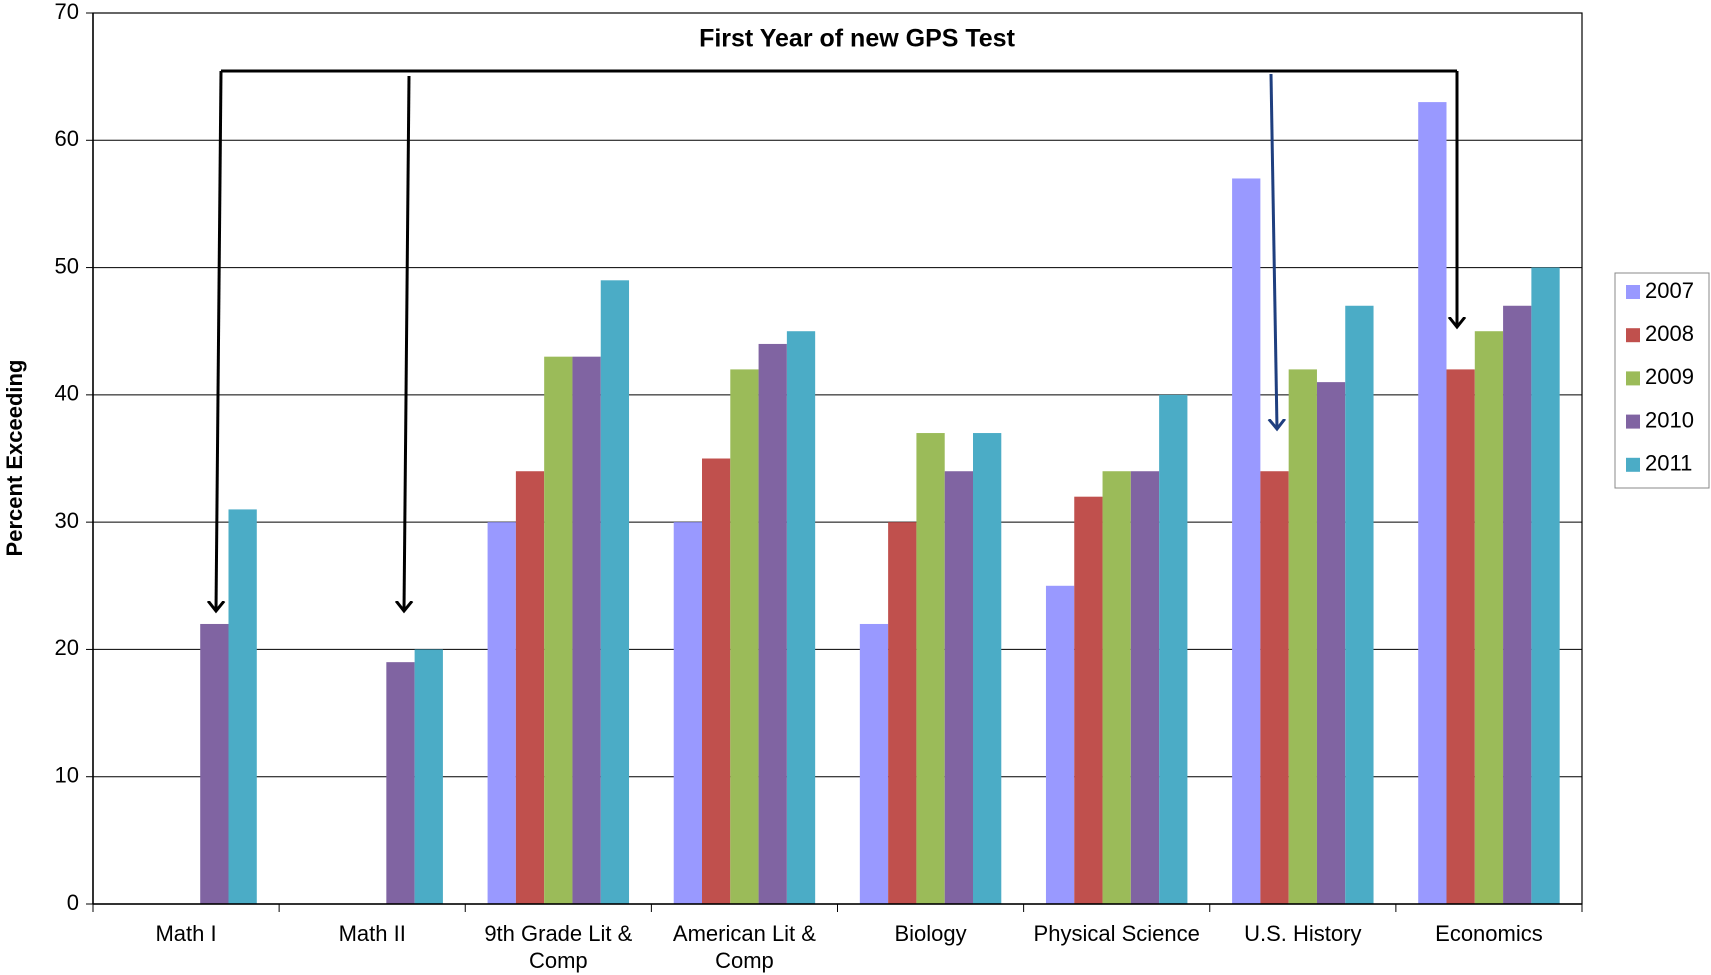 The image size is (1711, 975). What do you see at coordinates (930, 933) in the screenshot?
I see `x-tick-label: Biology` at bounding box center [930, 933].